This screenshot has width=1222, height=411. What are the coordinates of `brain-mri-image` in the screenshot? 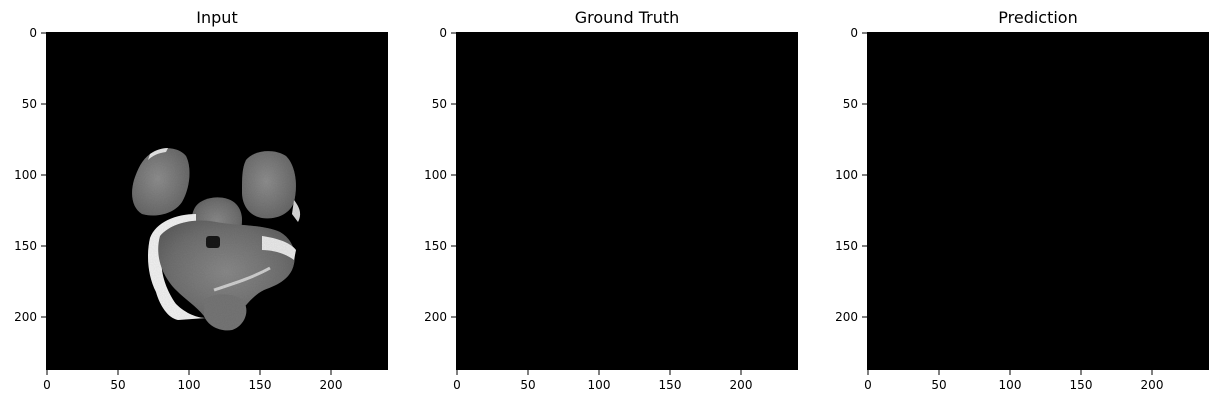 It's located at (216, 239).